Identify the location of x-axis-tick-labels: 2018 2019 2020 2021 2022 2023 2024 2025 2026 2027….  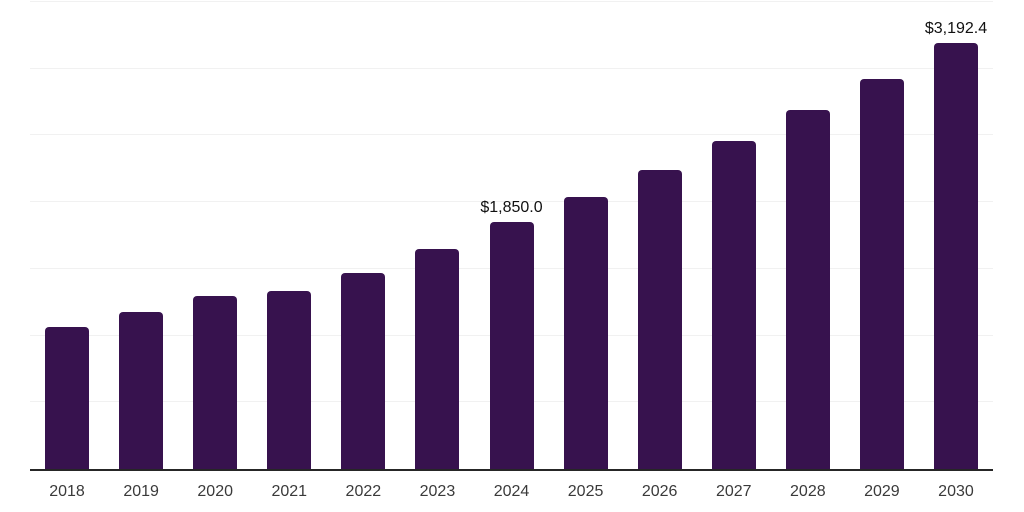
(511, 492).